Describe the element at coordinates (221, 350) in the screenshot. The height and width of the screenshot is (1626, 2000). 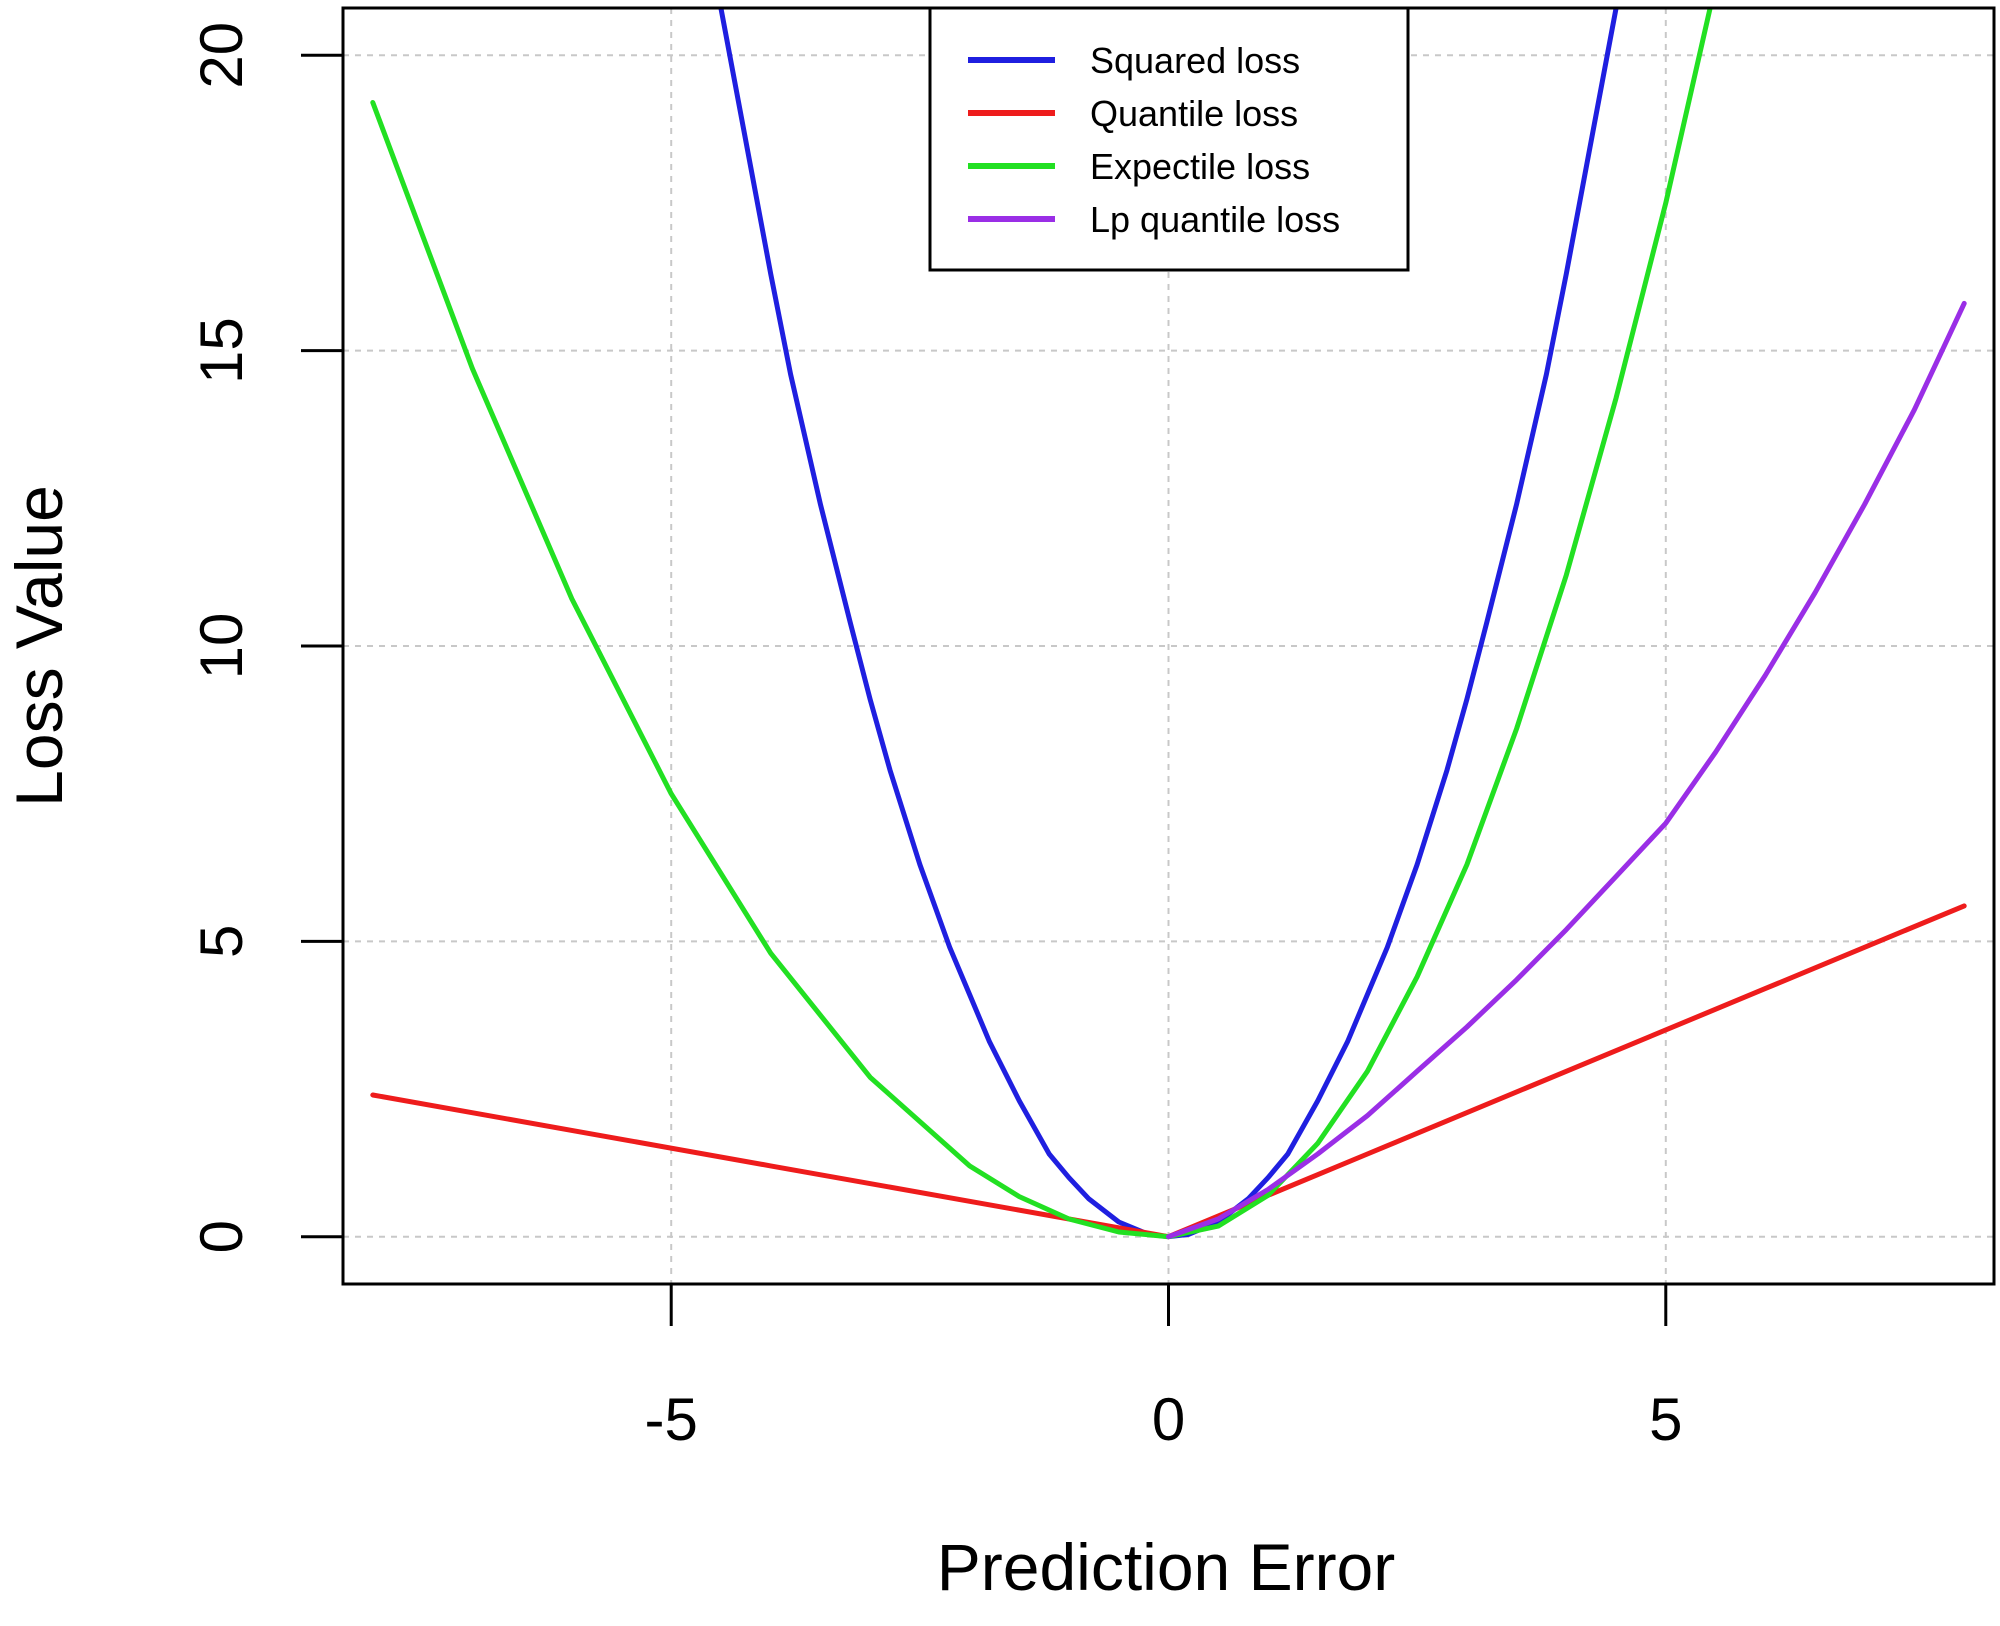
I see `y-tick-label: 15` at that location.